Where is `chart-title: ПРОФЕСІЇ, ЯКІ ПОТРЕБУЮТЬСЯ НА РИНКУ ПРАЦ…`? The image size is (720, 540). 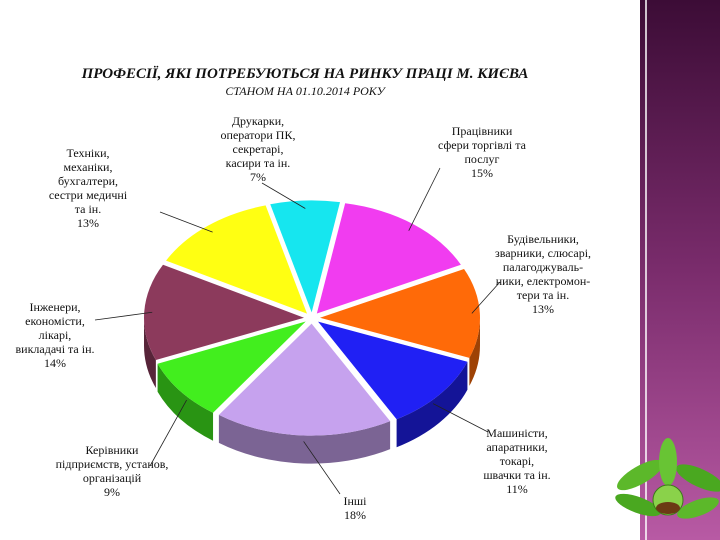
chart-title: ПРОФЕСІЇ, ЯКІ ПОТРЕБУЮТЬСЯ НА РИНКУ ПРАЦ… is located at coordinates (305, 74).